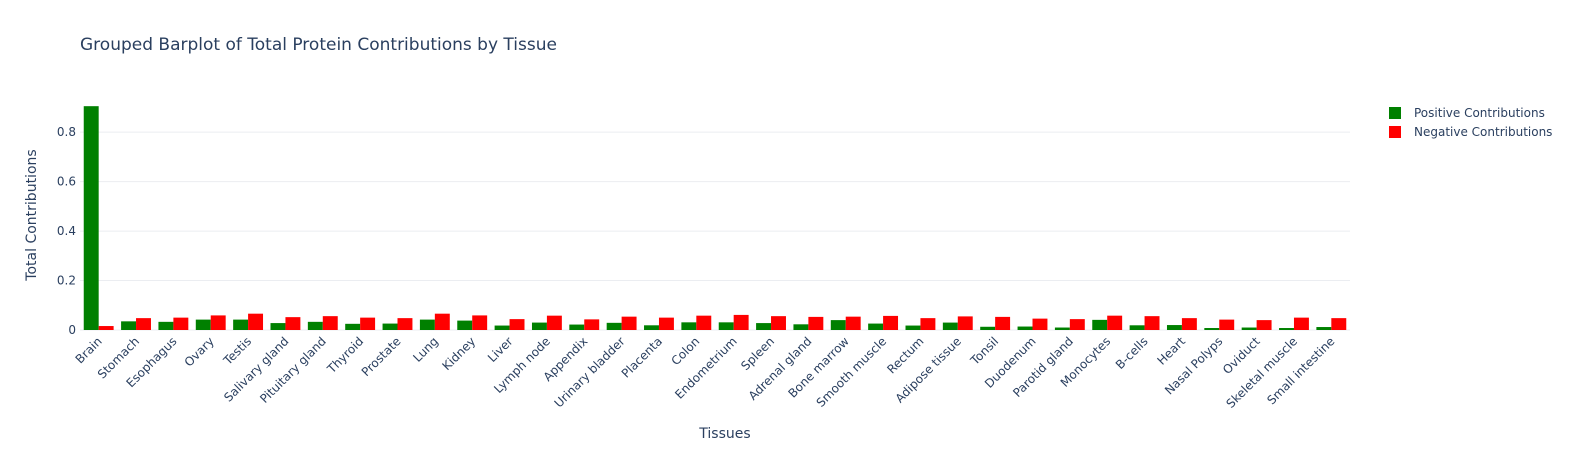 The image size is (1591, 450). I want to click on y-axis-title: Total Contributions, so click(32, 215).